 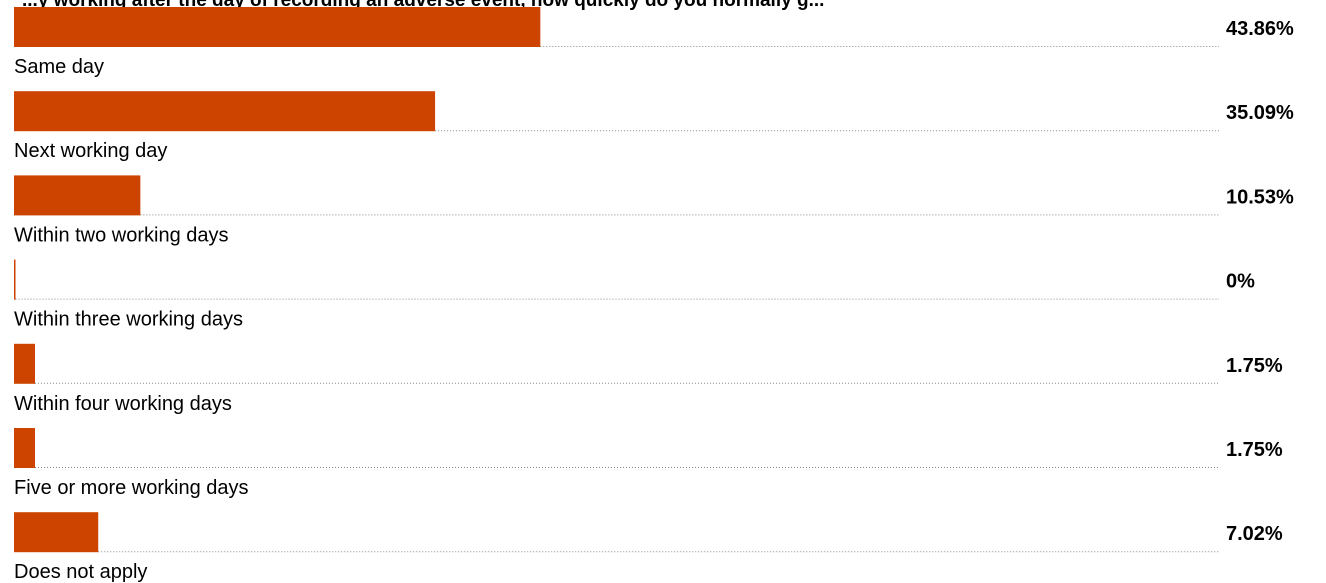 I want to click on category-label-1: Same day, so click(x=59, y=67).